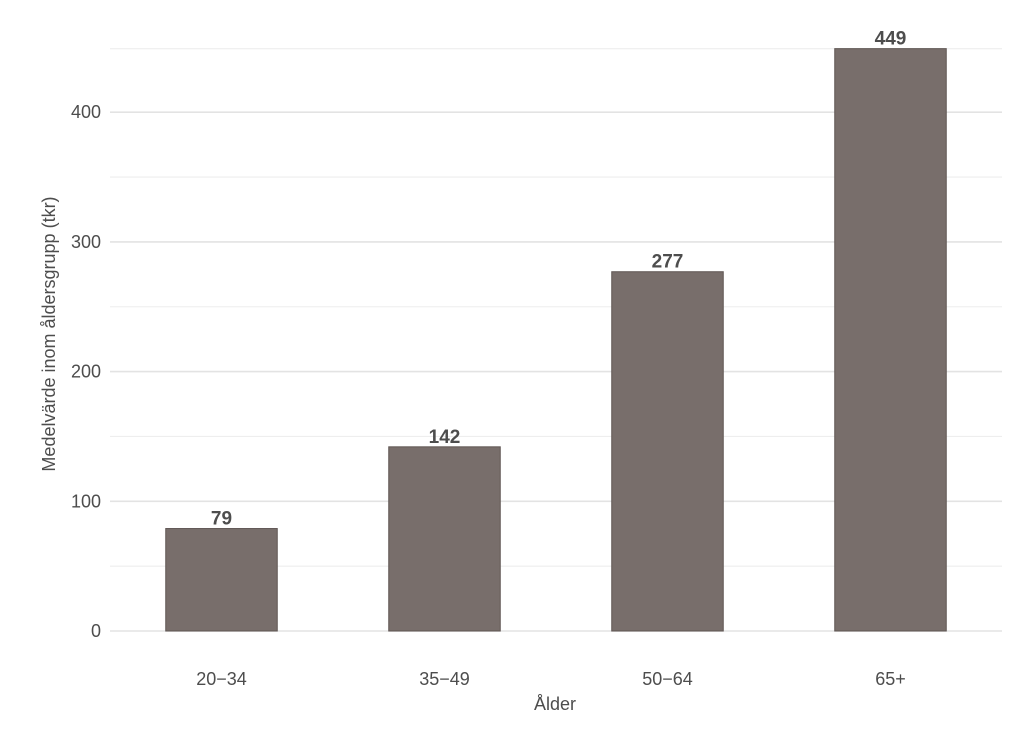  I want to click on bar-value-label: 142, so click(445, 437).